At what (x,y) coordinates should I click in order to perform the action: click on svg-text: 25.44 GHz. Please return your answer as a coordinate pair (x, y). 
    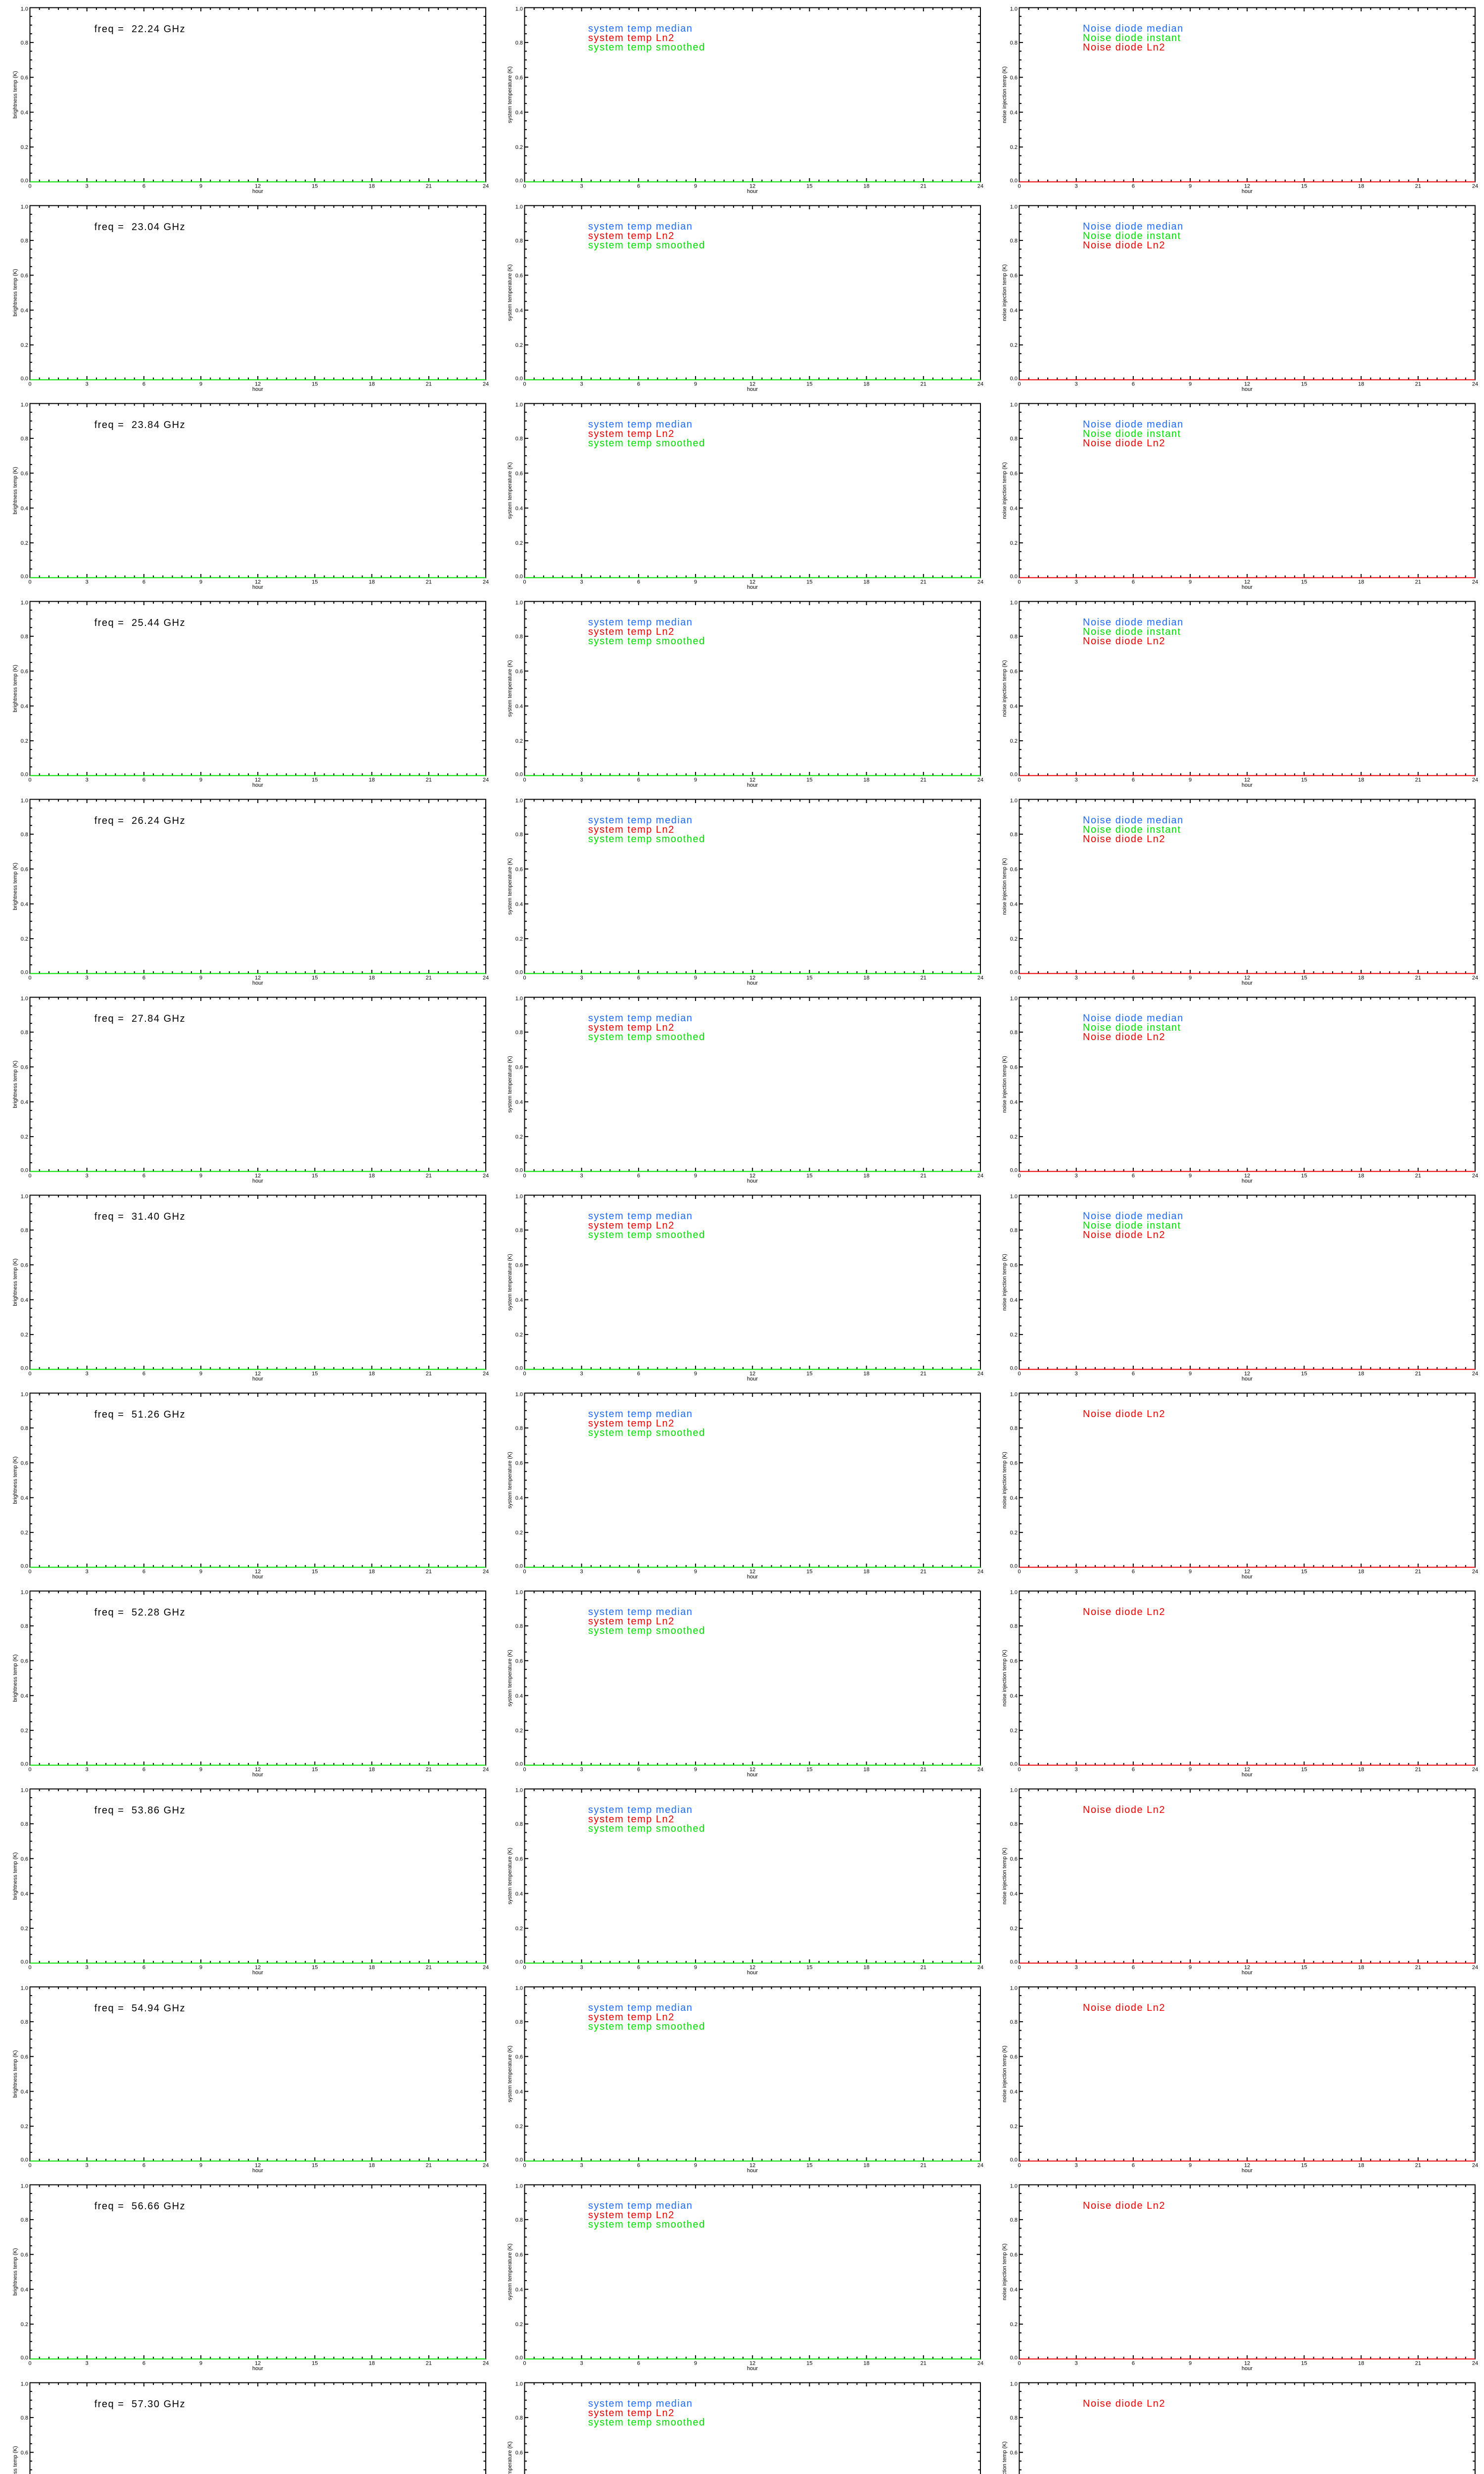
    Looking at the image, I should click on (159, 623).